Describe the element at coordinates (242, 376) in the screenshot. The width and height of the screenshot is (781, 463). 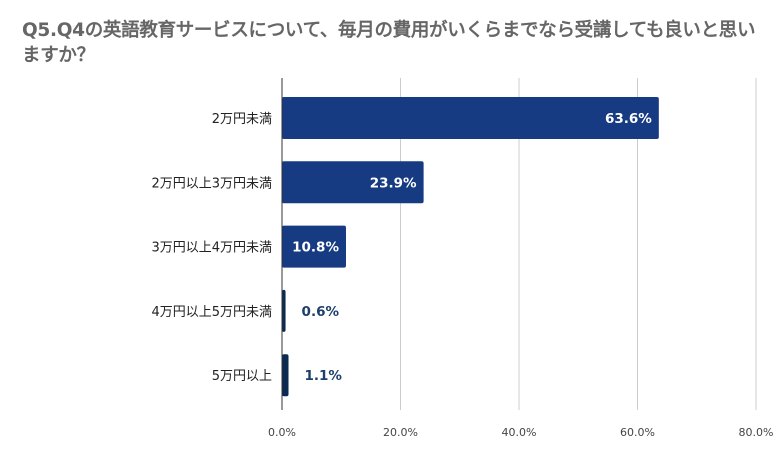
I see `category-label: 5万円以上` at that location.